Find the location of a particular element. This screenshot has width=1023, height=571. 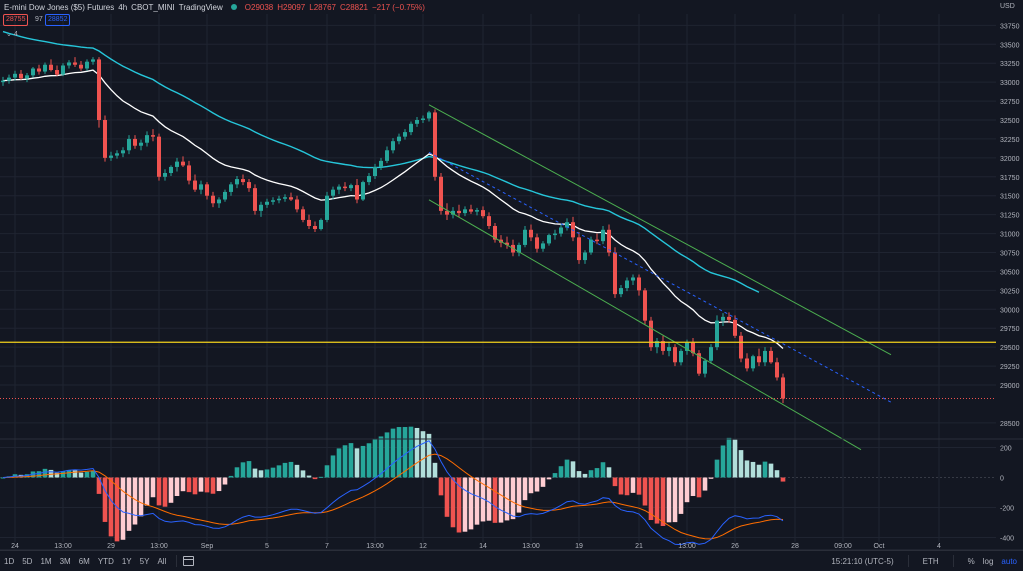

clock: 15:21:10 (UTC-5) is located at coordinates (862, 561).